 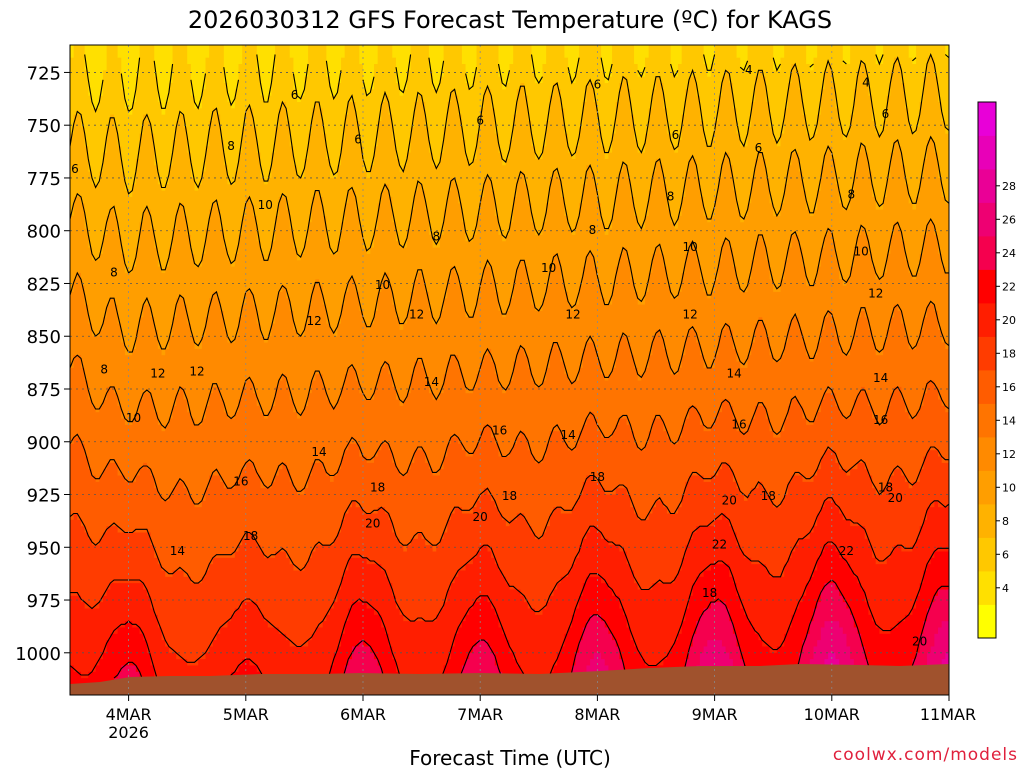 What do you see at coordinates (925, 755) in the screenshot?
I see `credit-link: coolwx.com/models` at bounding box center [925, 755].